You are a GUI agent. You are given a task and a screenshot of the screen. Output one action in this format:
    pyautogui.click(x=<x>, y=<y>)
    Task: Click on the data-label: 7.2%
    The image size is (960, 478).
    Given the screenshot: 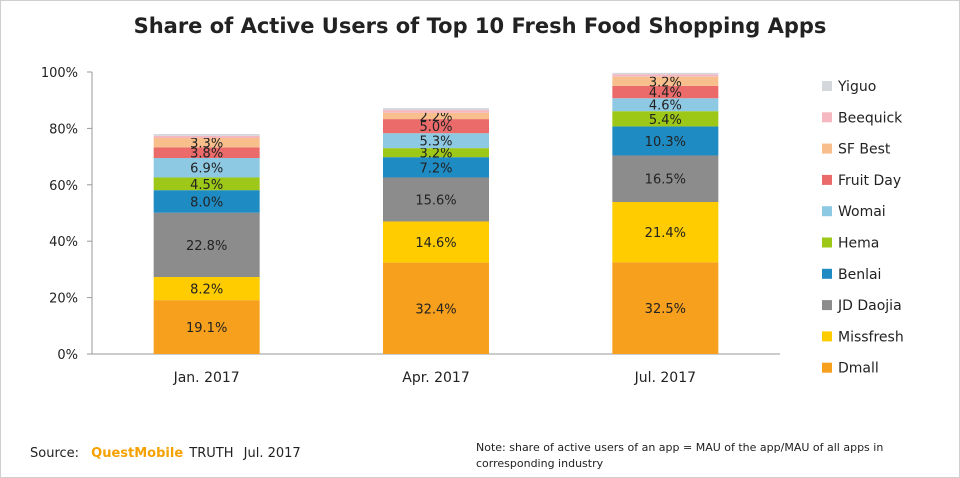 What is the action you would take?
    pyautogui.click(x=435, y=168)
    